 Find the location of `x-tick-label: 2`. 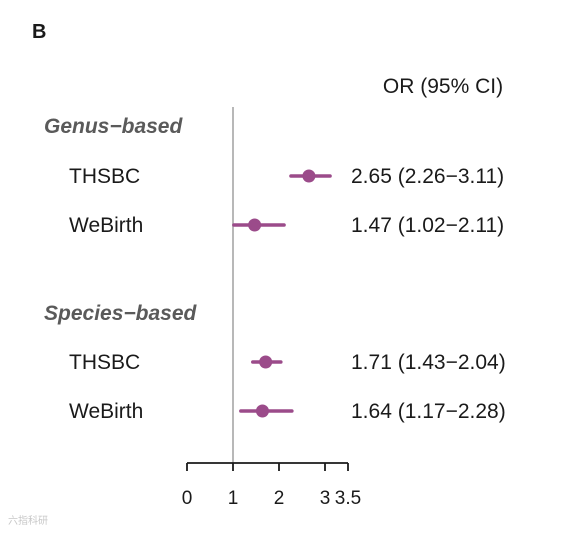

x-tick-label: 2 is located at coordinates (279, 498).